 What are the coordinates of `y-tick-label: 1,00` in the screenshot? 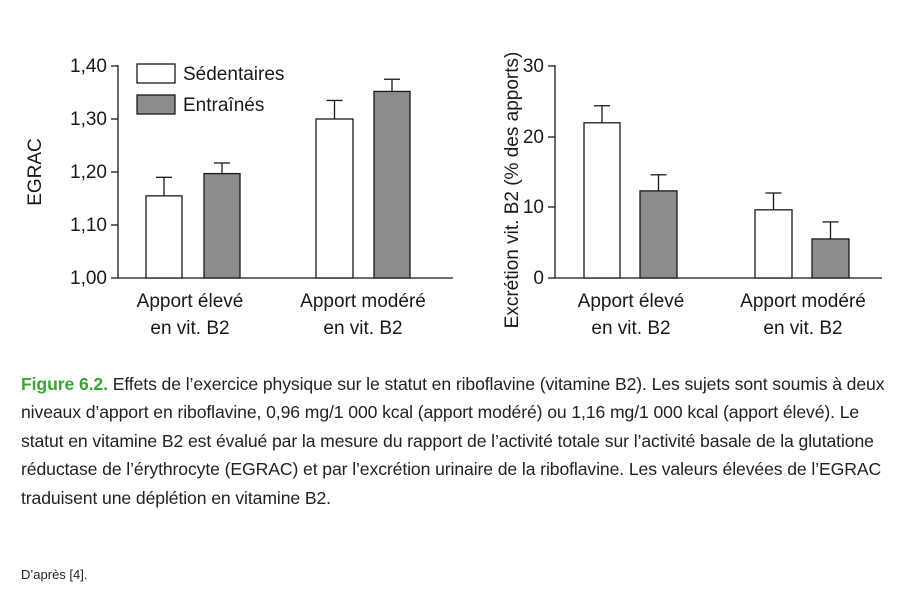 It's located at (88, 278).